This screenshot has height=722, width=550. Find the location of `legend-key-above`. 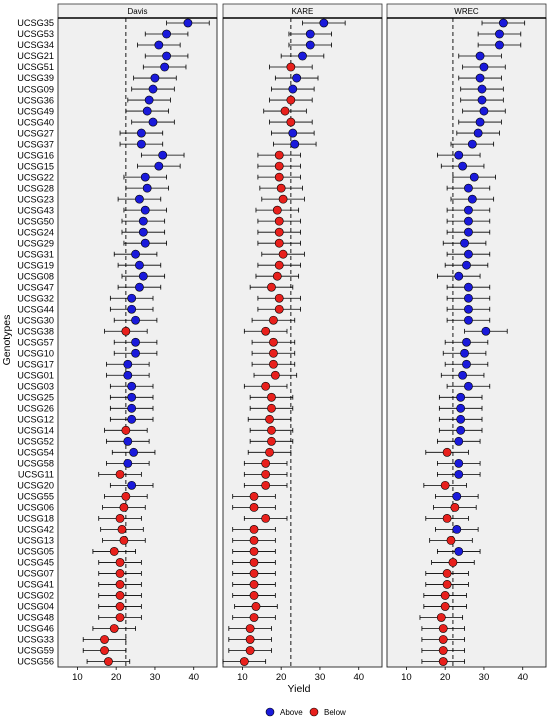

legend-key-above is located at coordinates (270, 712).